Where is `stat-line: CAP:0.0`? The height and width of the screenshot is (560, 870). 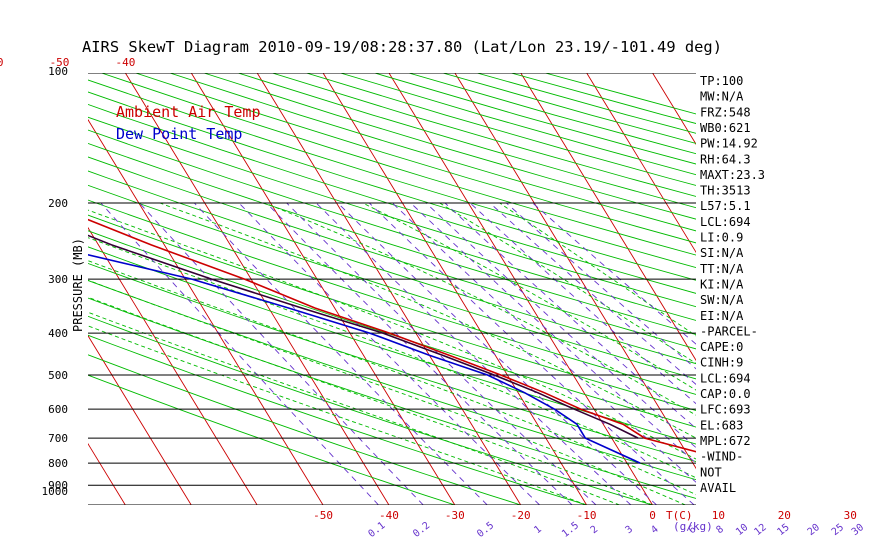 stat-line: CAP:0.0 is located at coordinates (725, 394).